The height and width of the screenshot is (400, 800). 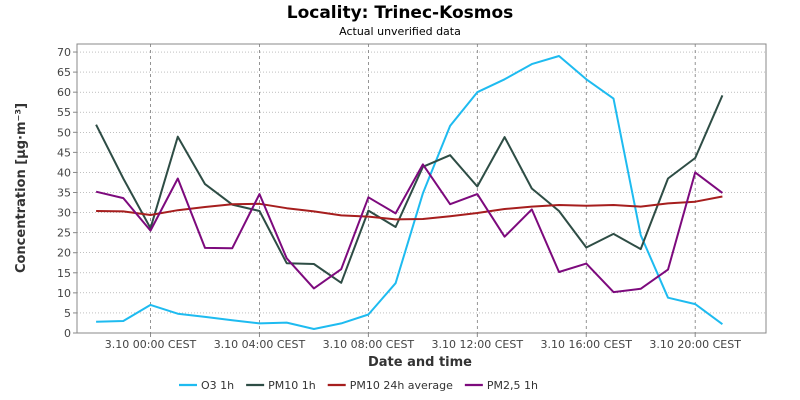 What do you see at coordinates (420, 362) in the screenshot?
I see `x-axis-label: Date and time` at bounding box center [420, 362].